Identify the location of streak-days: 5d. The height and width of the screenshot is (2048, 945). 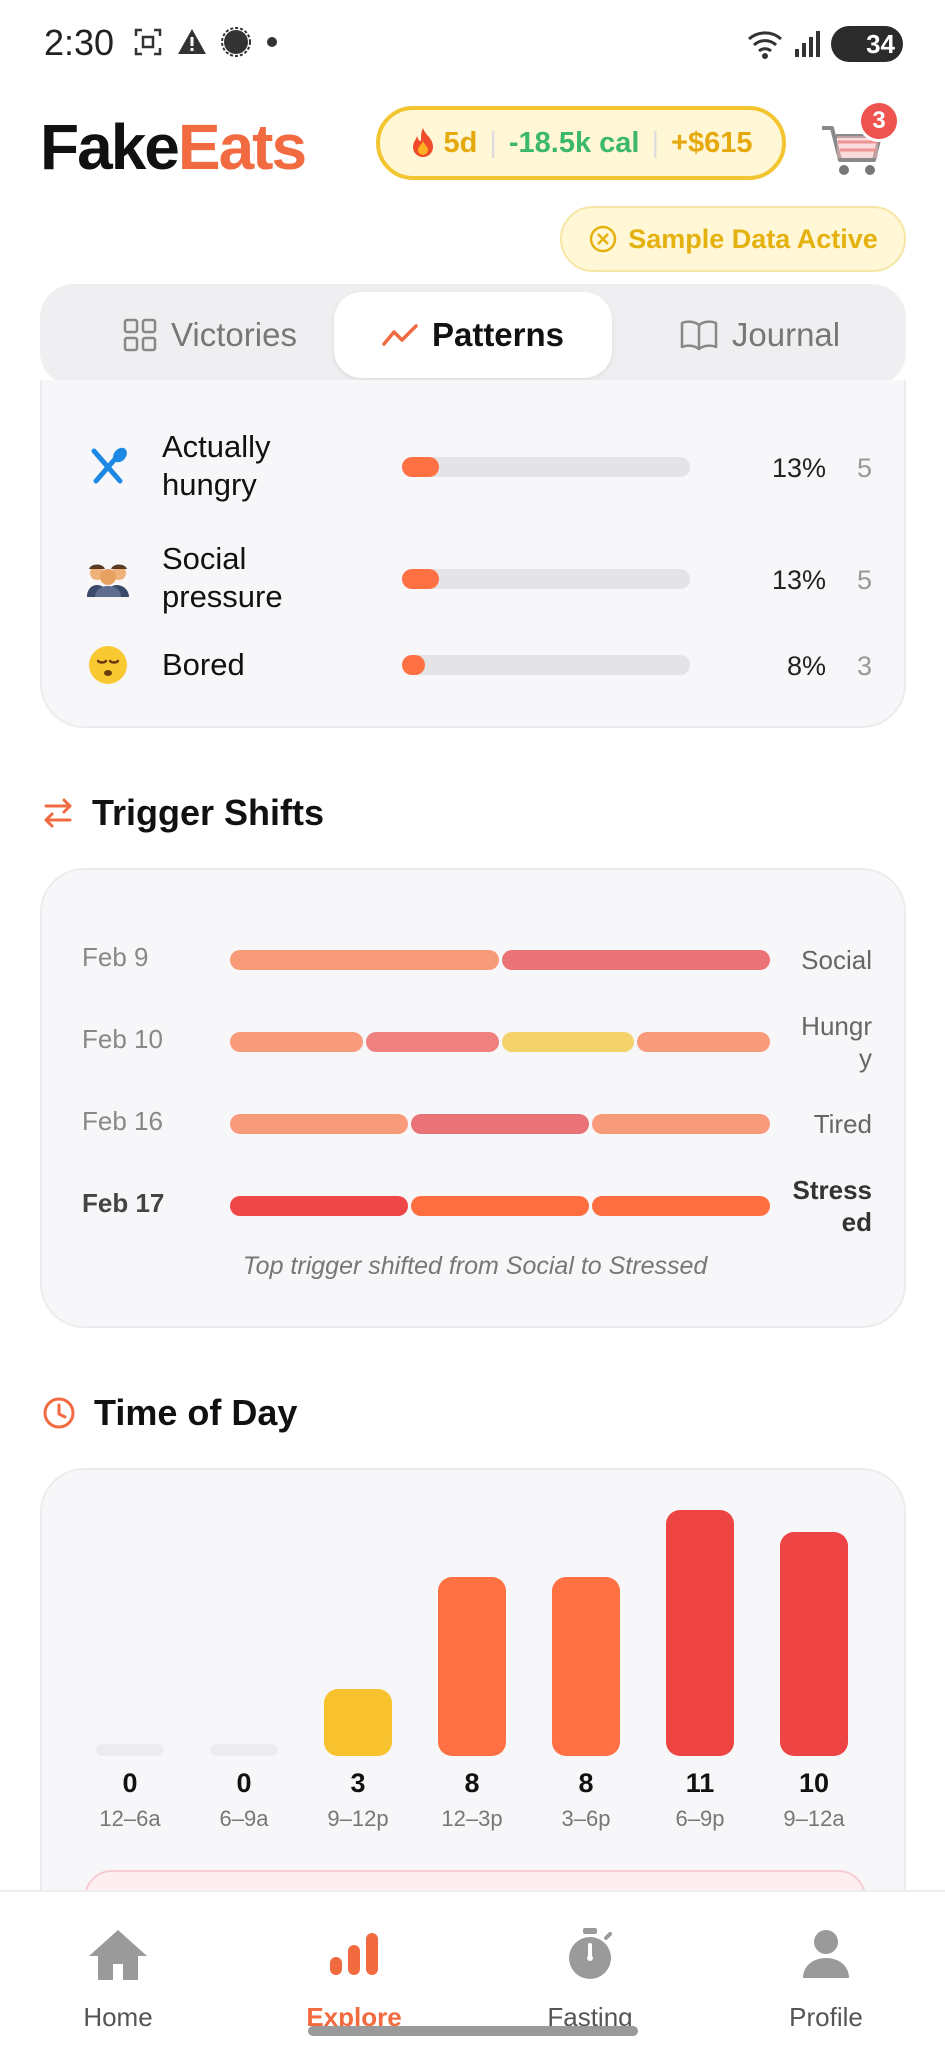
(460, 142).